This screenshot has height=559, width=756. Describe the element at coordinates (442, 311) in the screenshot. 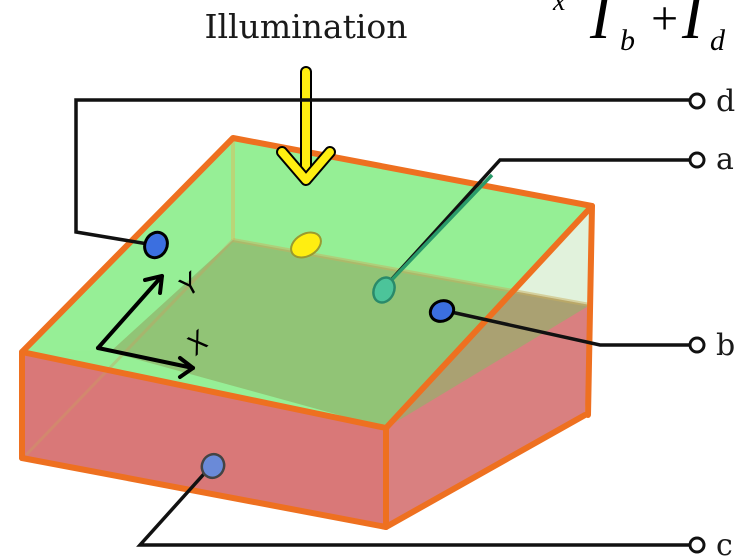

I see `contact-b` at that location.